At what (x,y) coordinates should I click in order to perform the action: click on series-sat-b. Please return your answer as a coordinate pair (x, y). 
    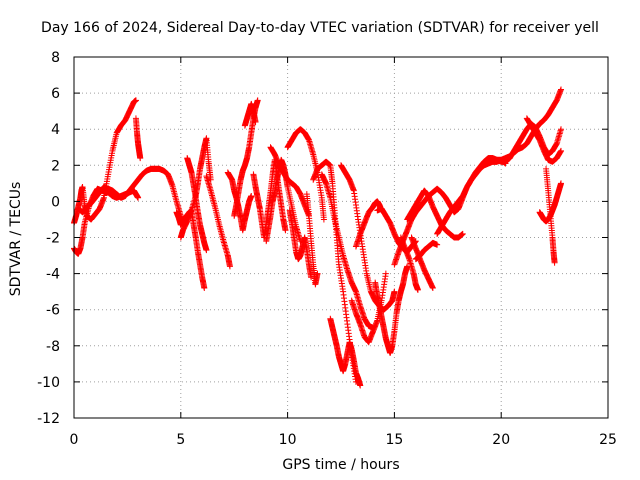
    Looking at the image, I should click on (105, 162).